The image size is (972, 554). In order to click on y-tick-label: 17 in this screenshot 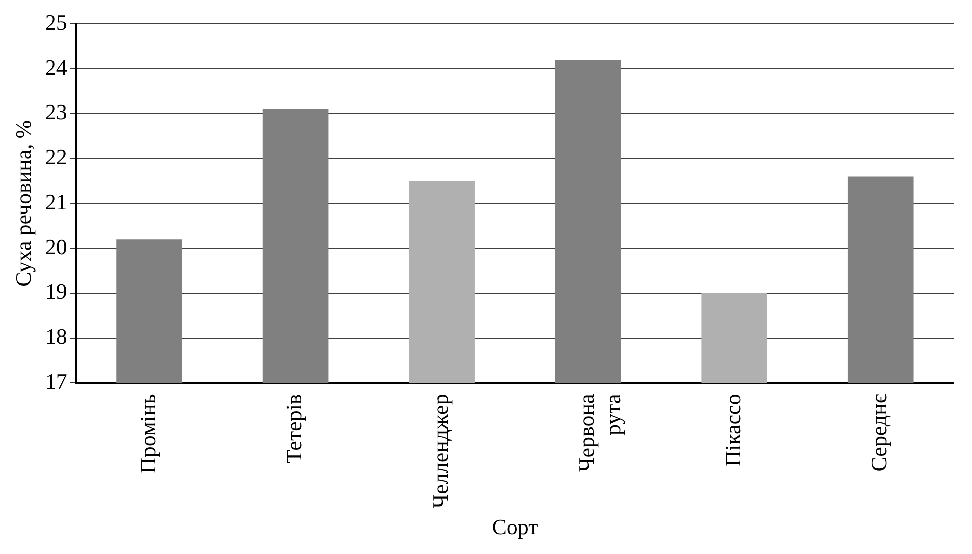, I will do `click(56, 381)`.